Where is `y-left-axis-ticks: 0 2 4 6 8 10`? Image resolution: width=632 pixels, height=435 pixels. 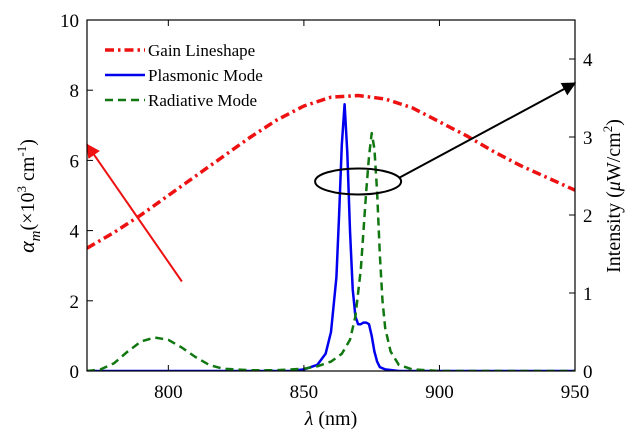
y-left-axis-ticks: 0 2 4 6 8 10 is located at coordinates (76, 197).